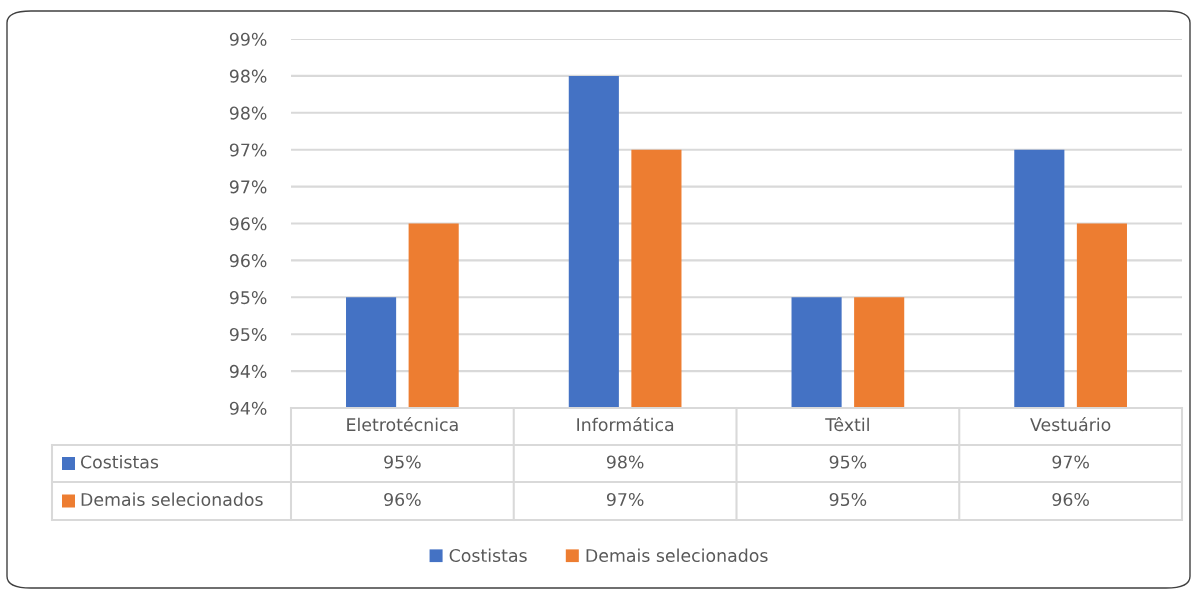  I want to click on legend-label: Demais selecionados, so click(677, 555).